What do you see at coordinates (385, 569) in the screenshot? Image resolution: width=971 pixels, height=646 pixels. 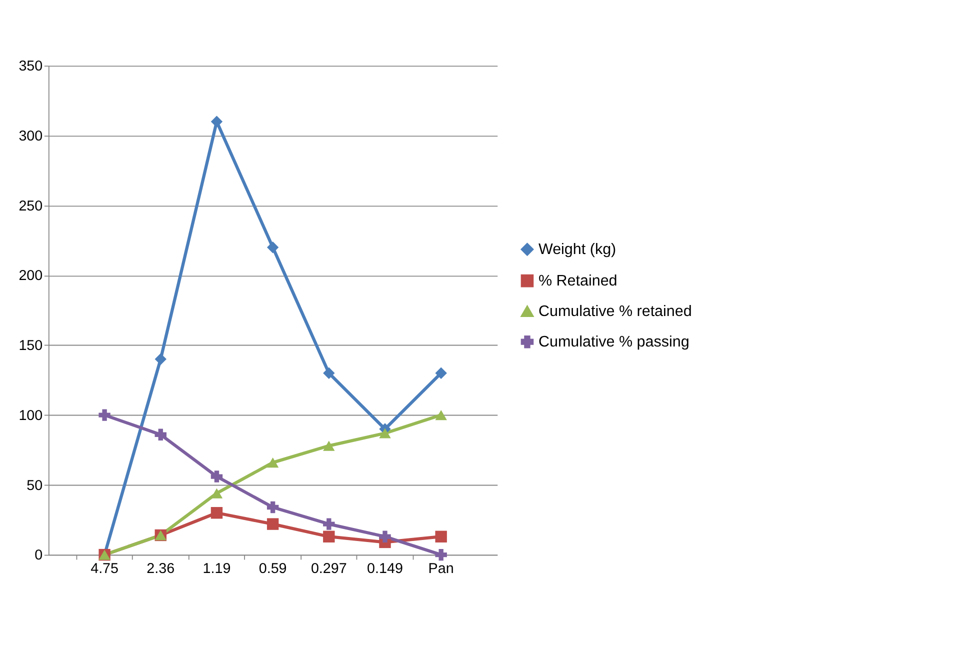 I see `x-tick-label: 0.149` at bounding box center [385, 569].